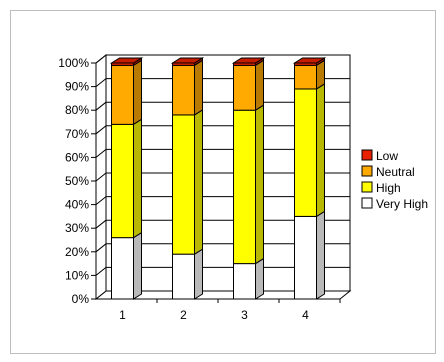 This screenshot has width=444, height=362. What do you see at coordinates (122, 268) in the screenshot?
I see `bar-1-very-high` at bounding box center [122, 268].